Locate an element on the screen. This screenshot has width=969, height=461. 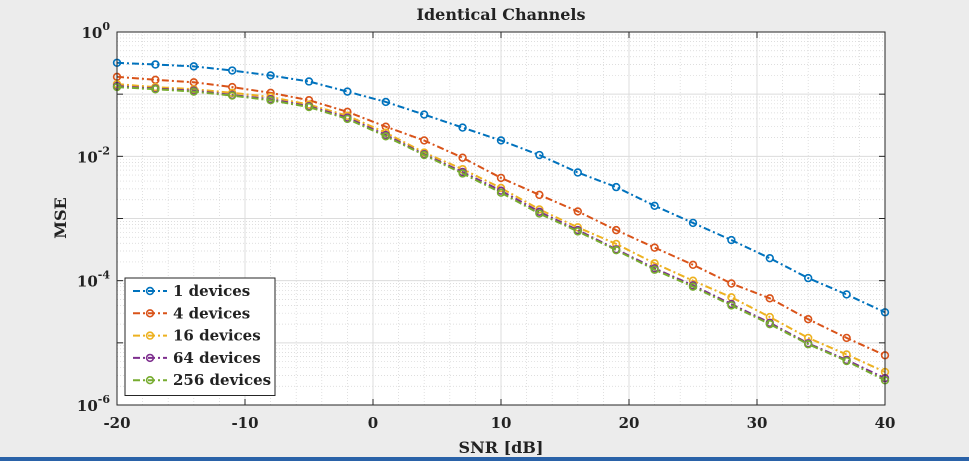
x-axis-label: SNR [dB] is located at coordinates (501, 447).